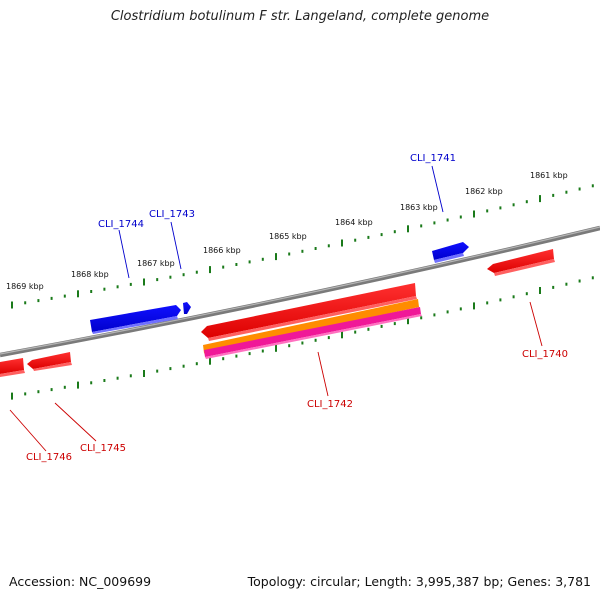 The width and height of the screenshot is (600, 600). I want to click on gene-cli1745, so click(49, 361).